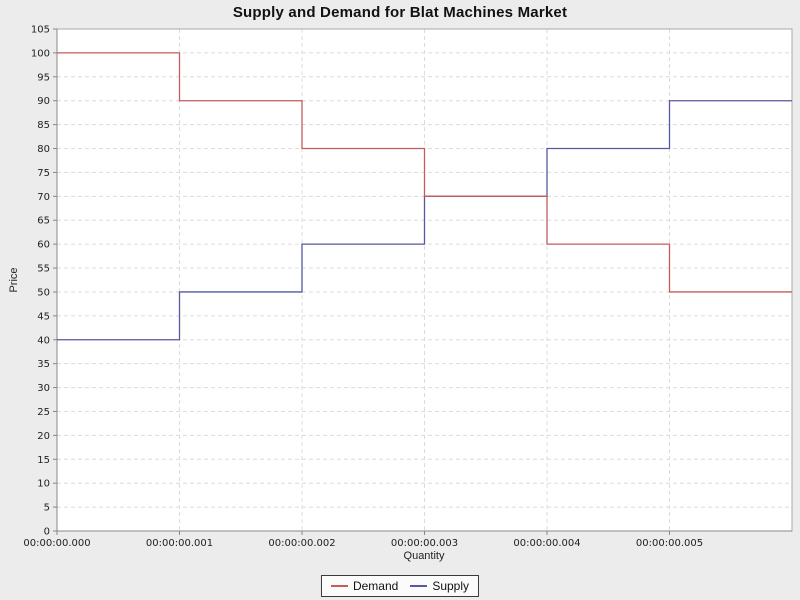 The height and width of the screenshot is (600, 800). I want to click on y-tick-label: 55, so click(43, 269).